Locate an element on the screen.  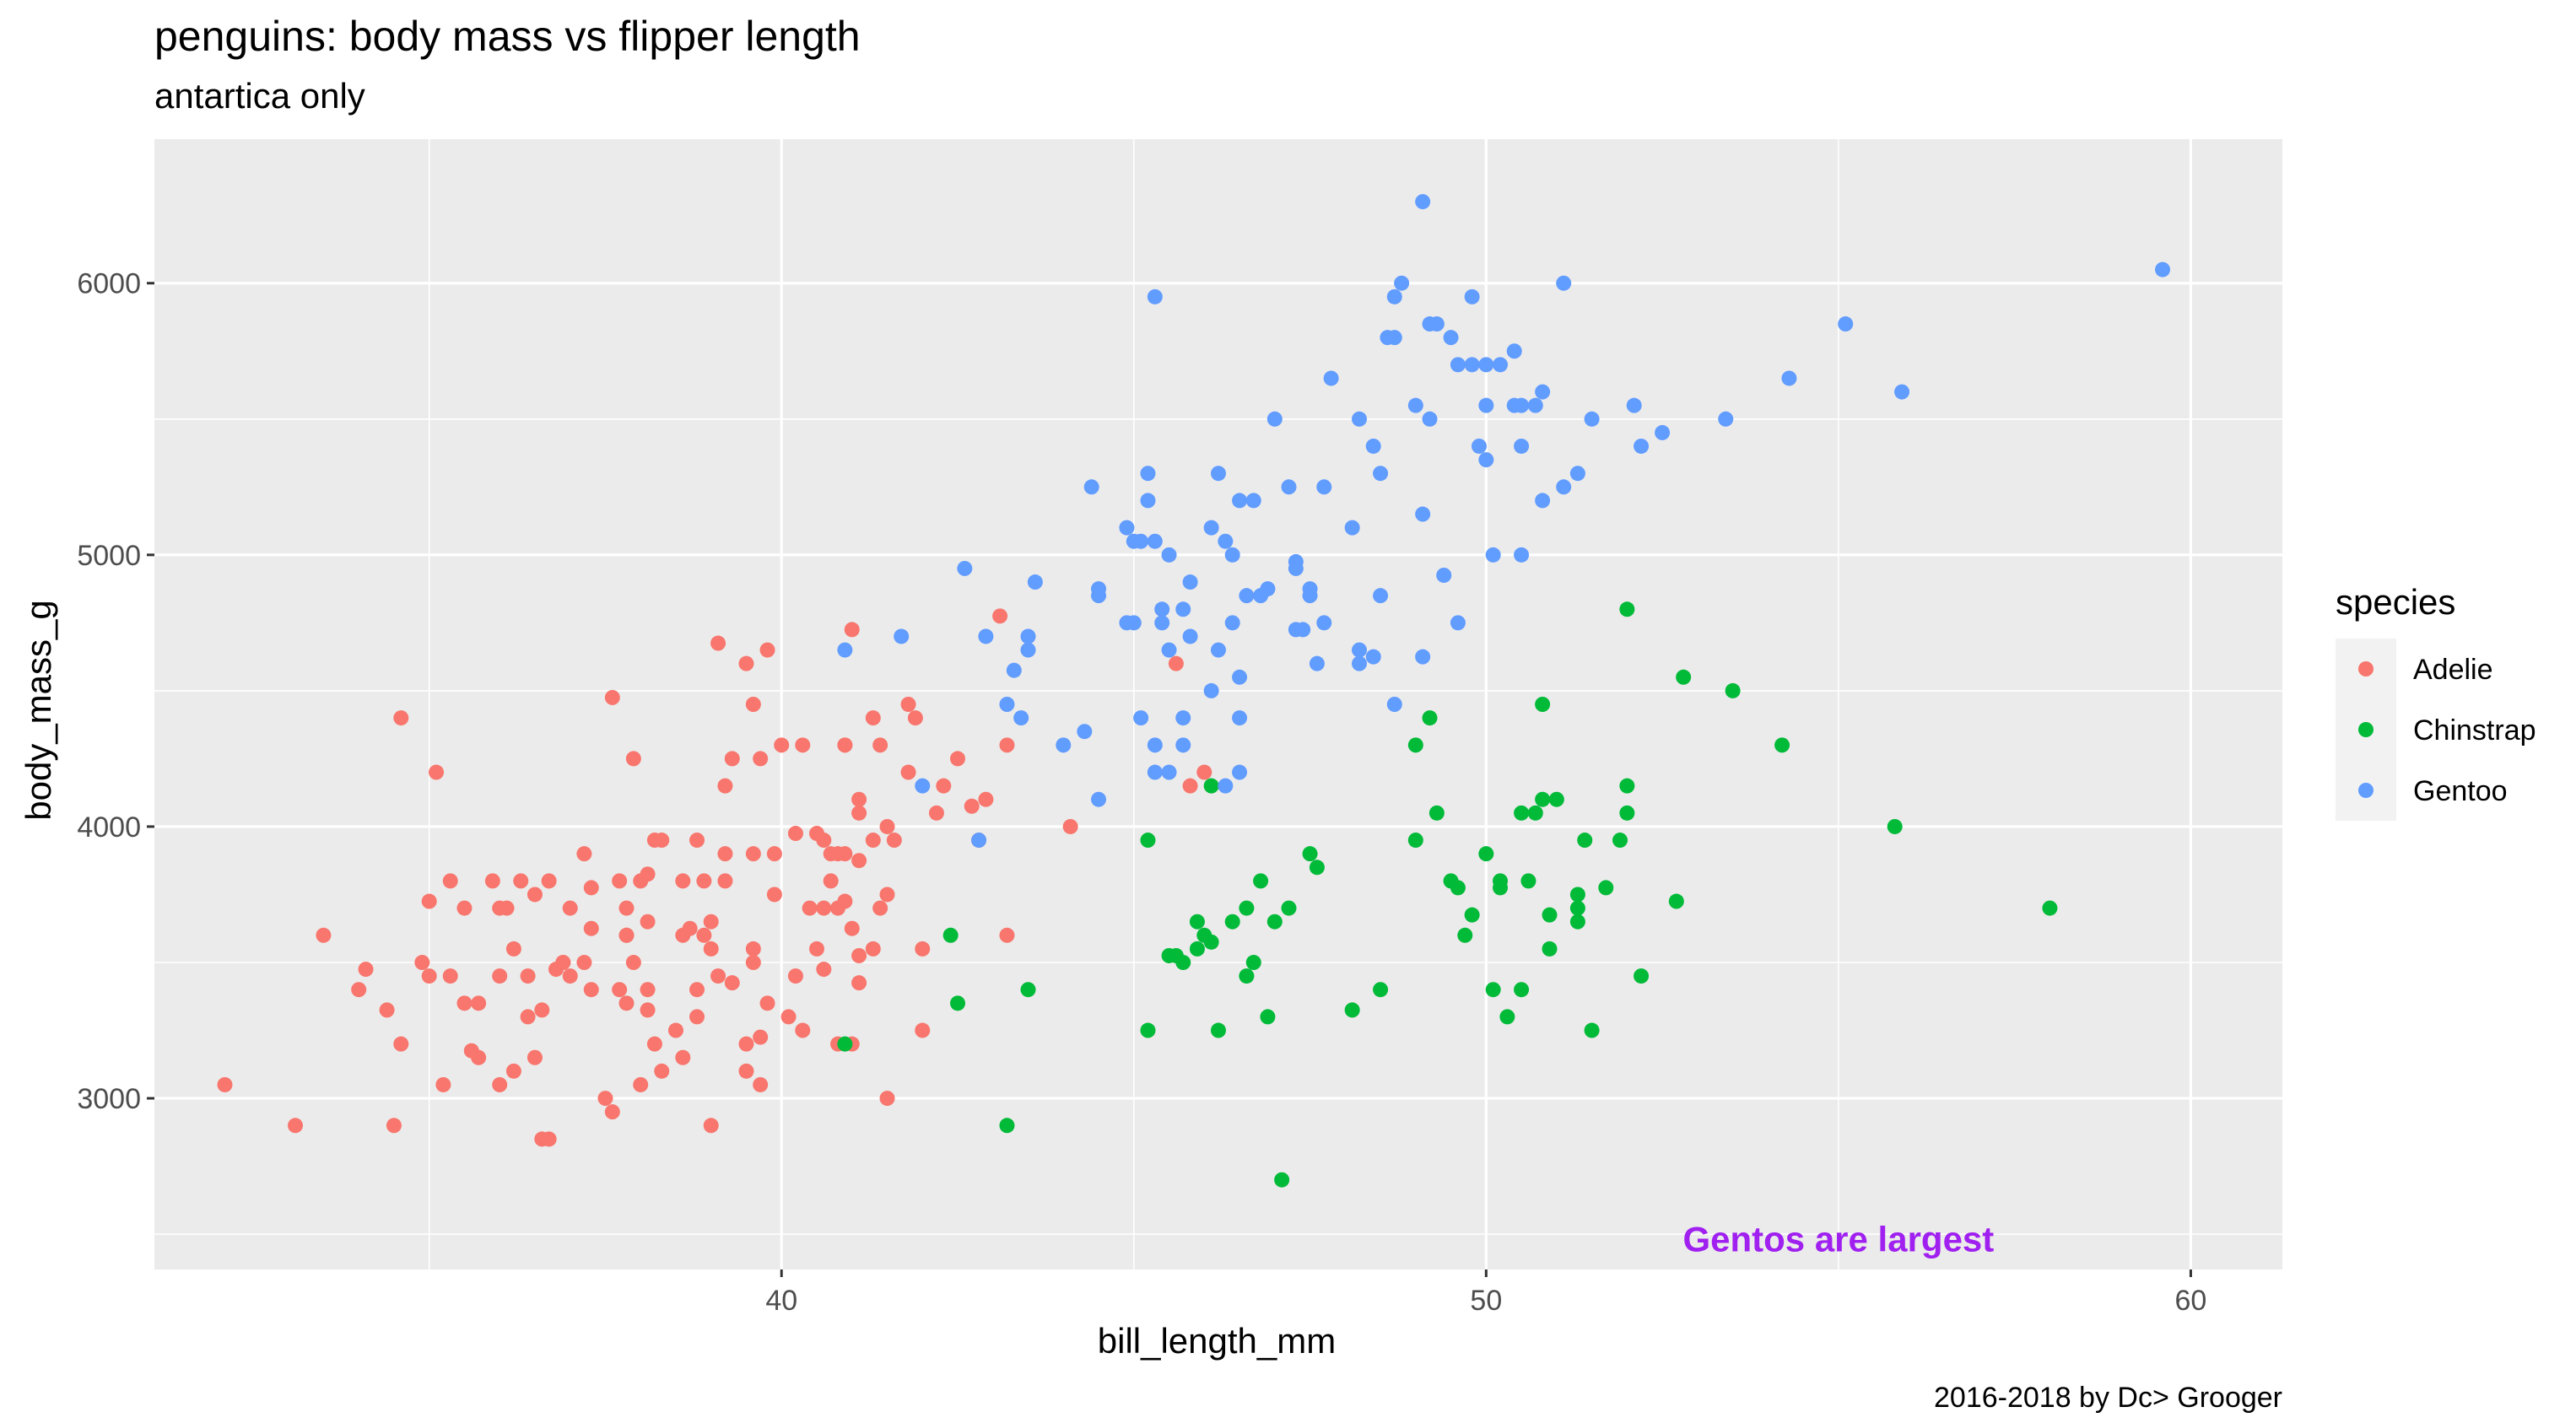
legend-key-chinstrap is located at coordinates (2365, 729).